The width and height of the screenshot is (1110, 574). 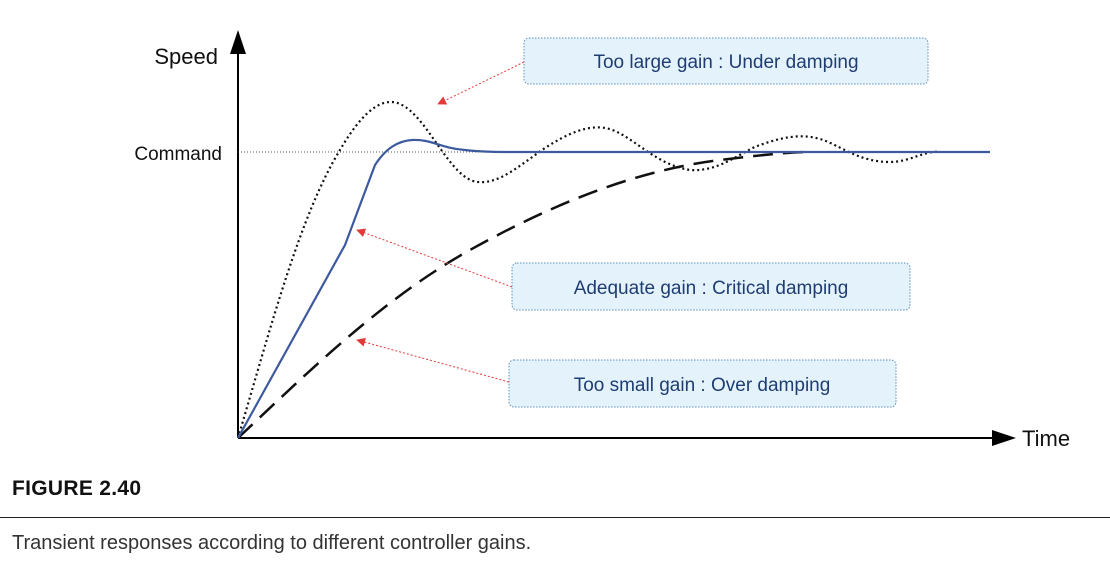 What do you see at coordinates (433, 360) in the screenshot?
I see `annotation-over-damping-arrow` at bounding box center [433, 360].